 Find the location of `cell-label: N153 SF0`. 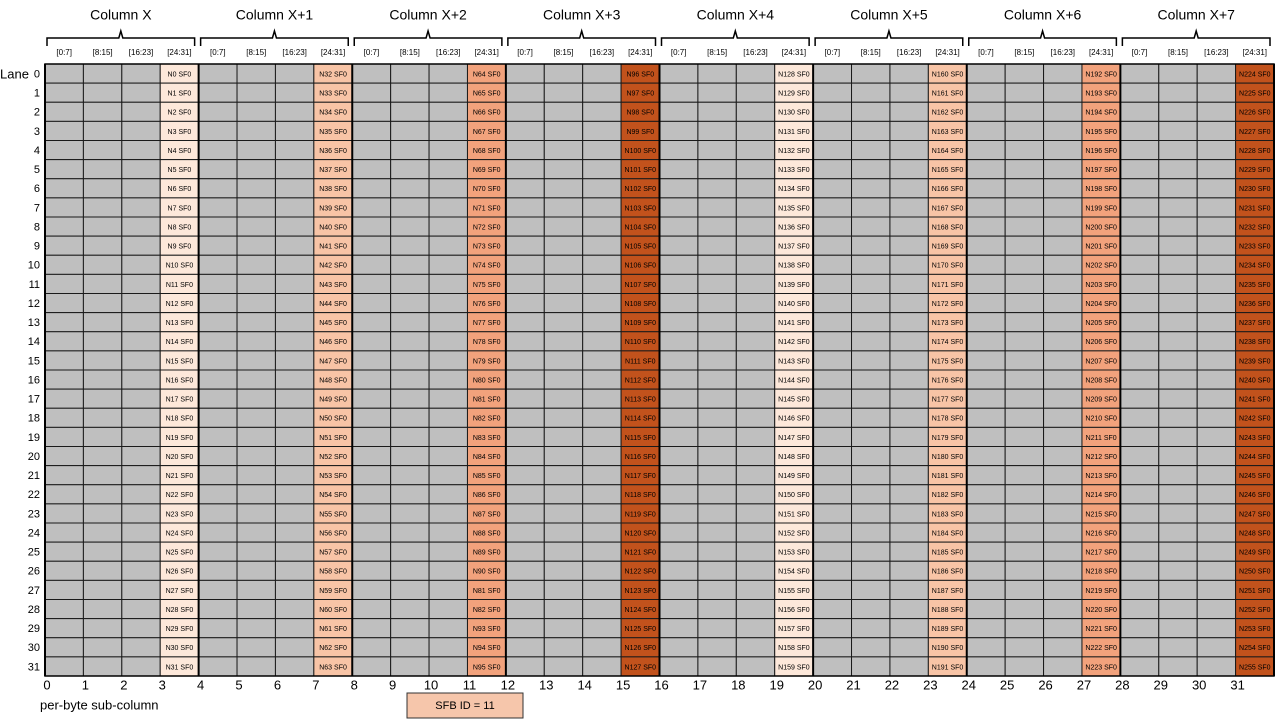

cell-label: N153 SF0 is located at coordinates (794, 553).